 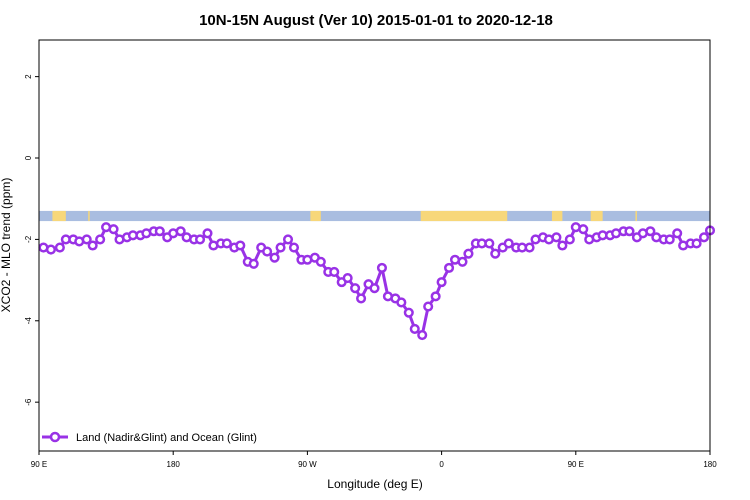 I want to click on x-tick-label: 90 W, so click(x=307, y=464).